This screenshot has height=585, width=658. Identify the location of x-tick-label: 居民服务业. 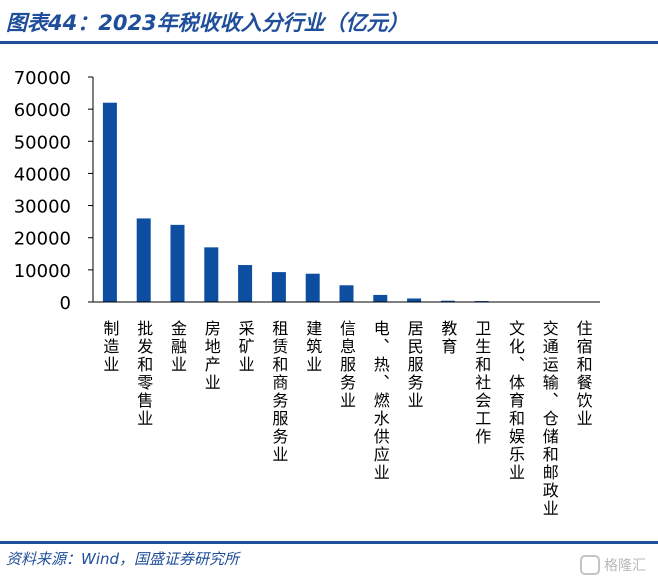
(414, 365).